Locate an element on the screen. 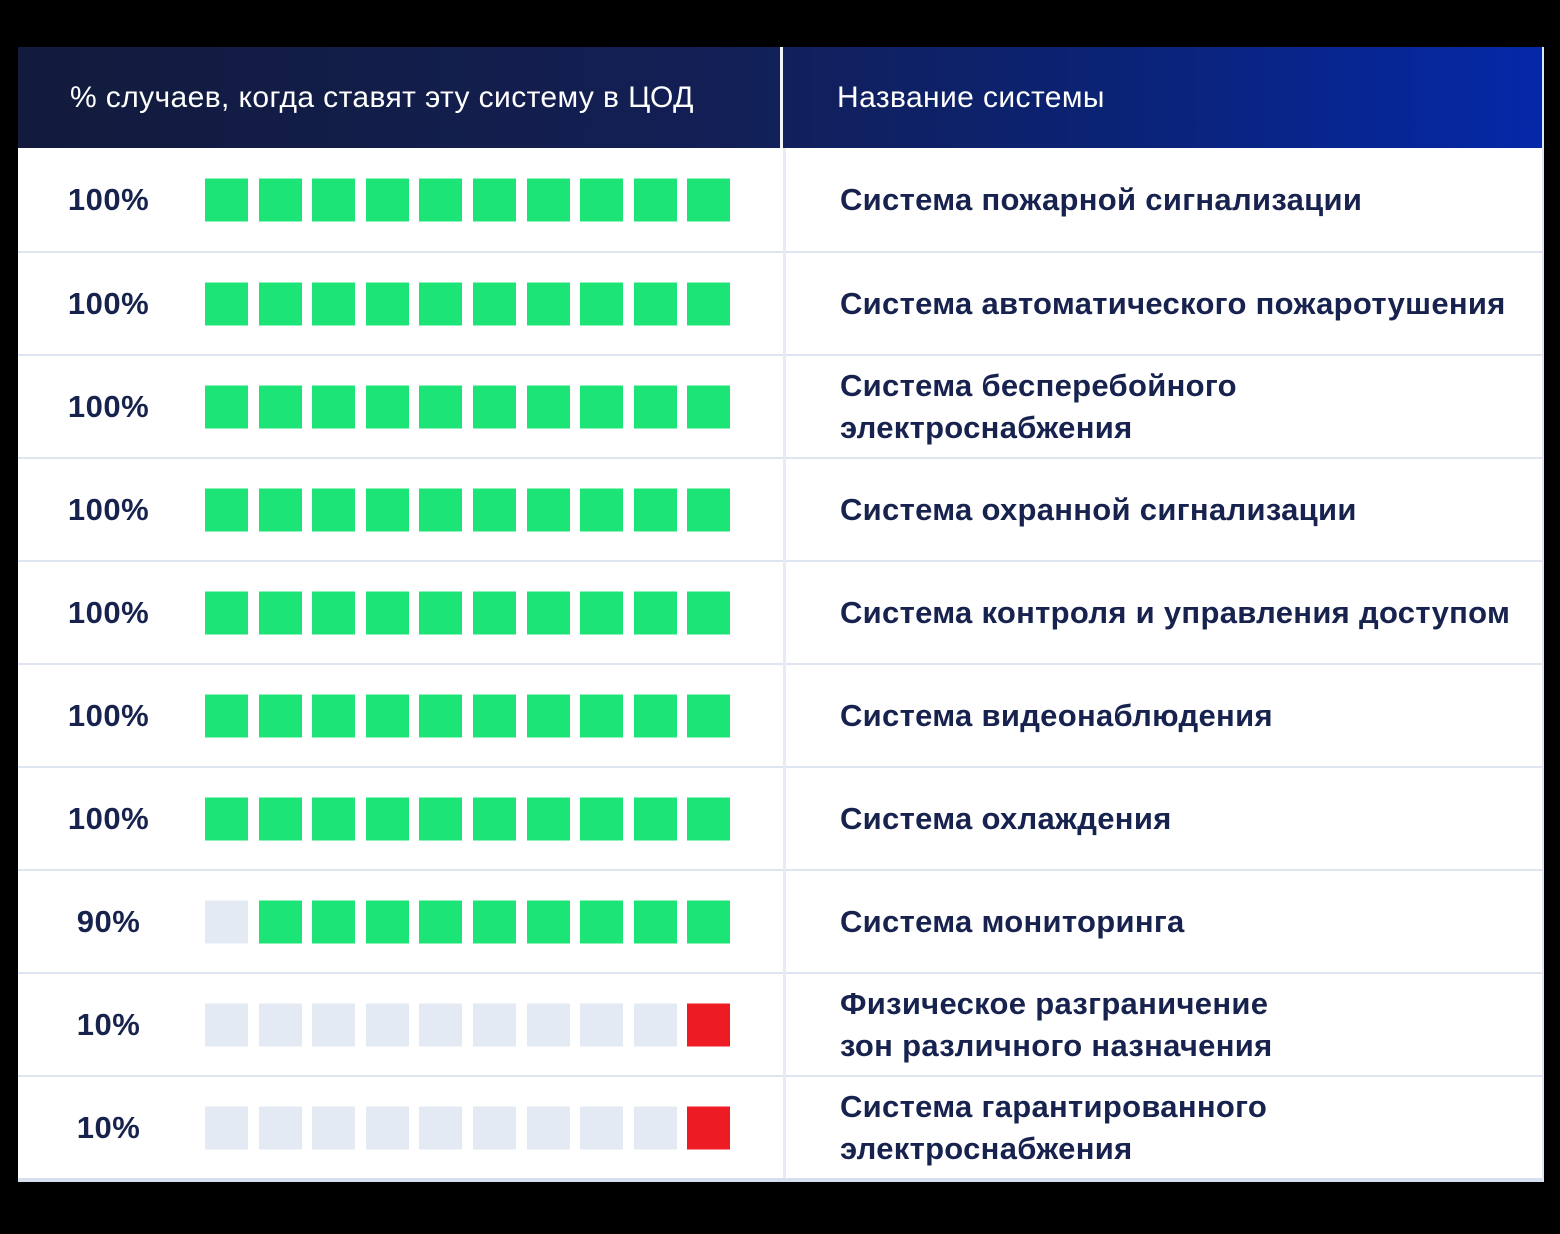  table-row: 100% Система пожарной сигнализации is located at coordinates (780, 199).